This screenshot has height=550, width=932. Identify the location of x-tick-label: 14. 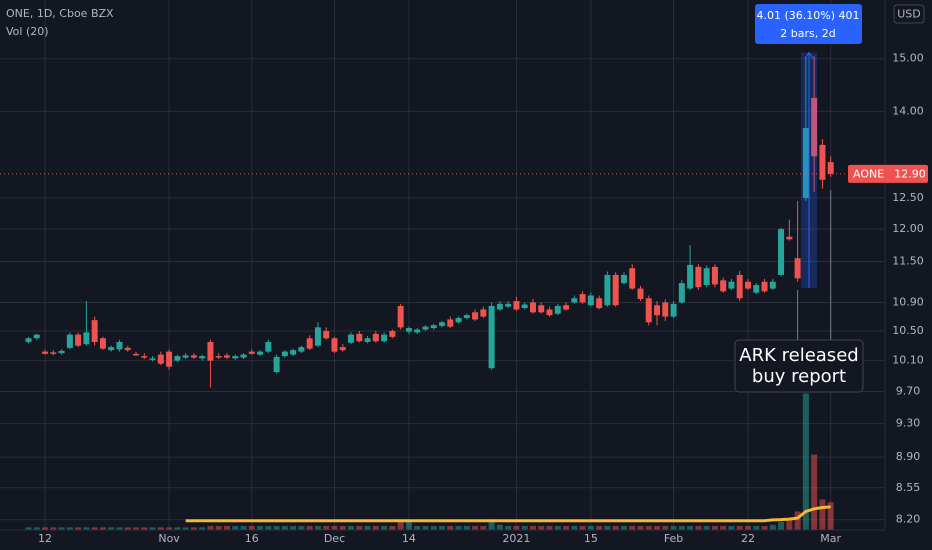
(409, 538).